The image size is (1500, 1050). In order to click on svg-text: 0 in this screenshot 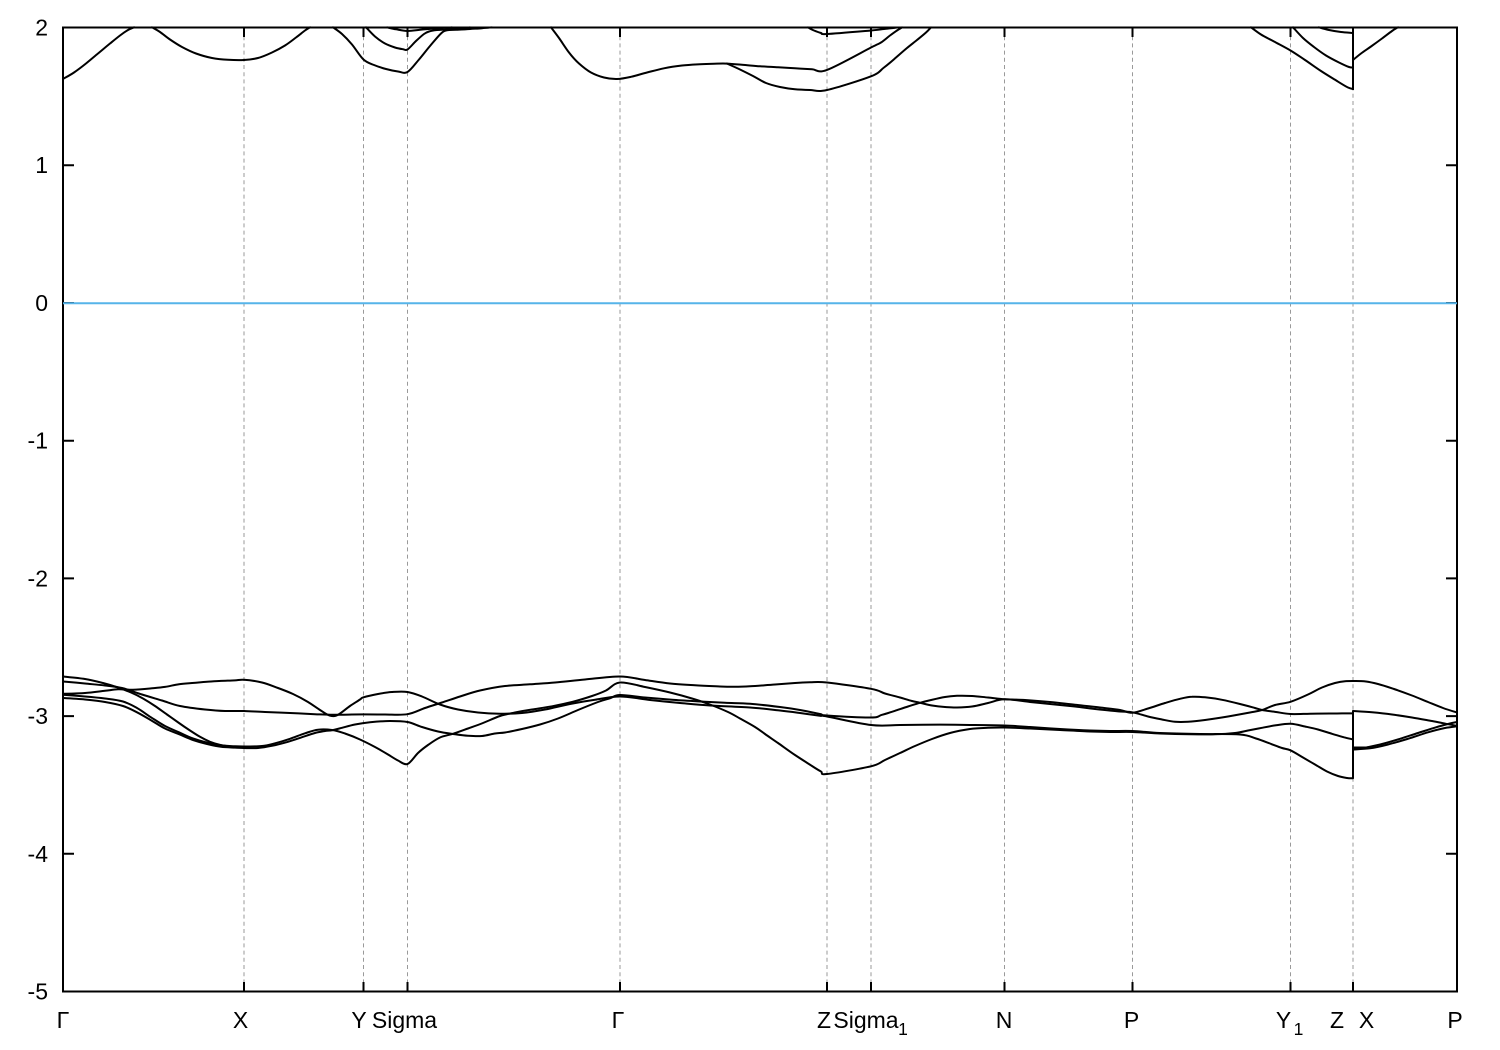, I will do `click(41, 303)`.